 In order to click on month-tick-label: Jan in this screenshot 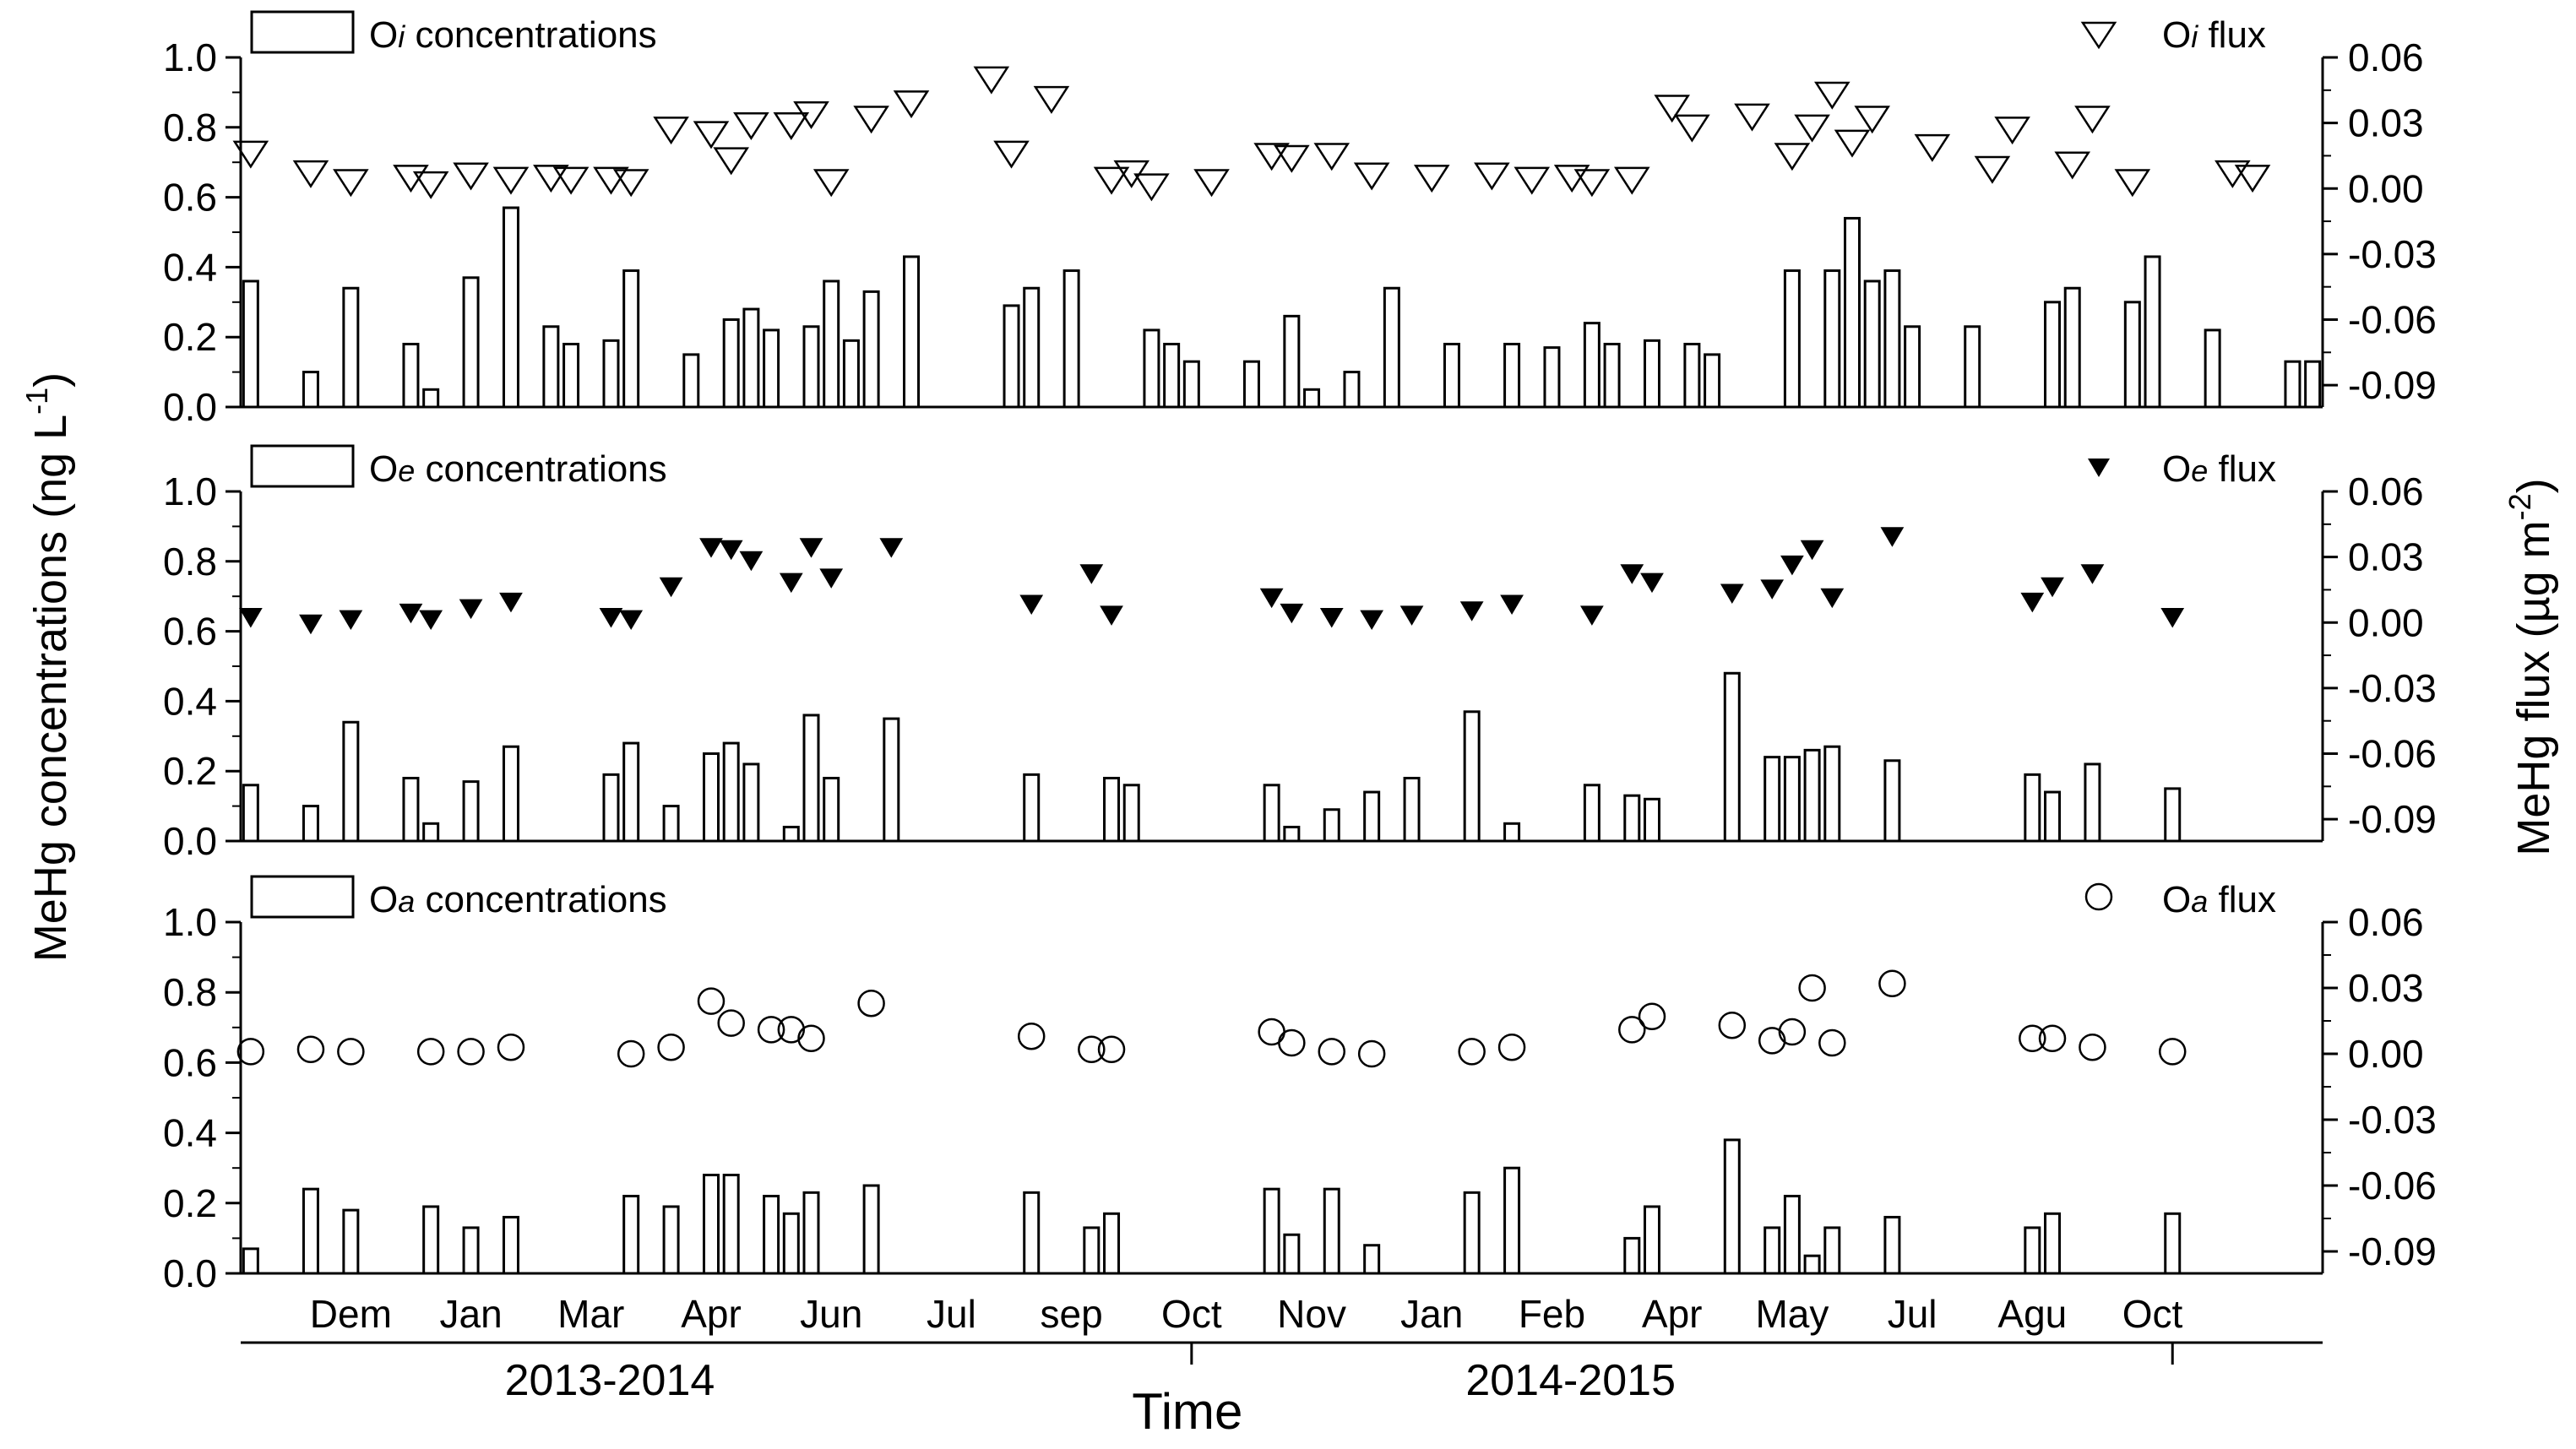, I will do `click(1431, 1314)`.